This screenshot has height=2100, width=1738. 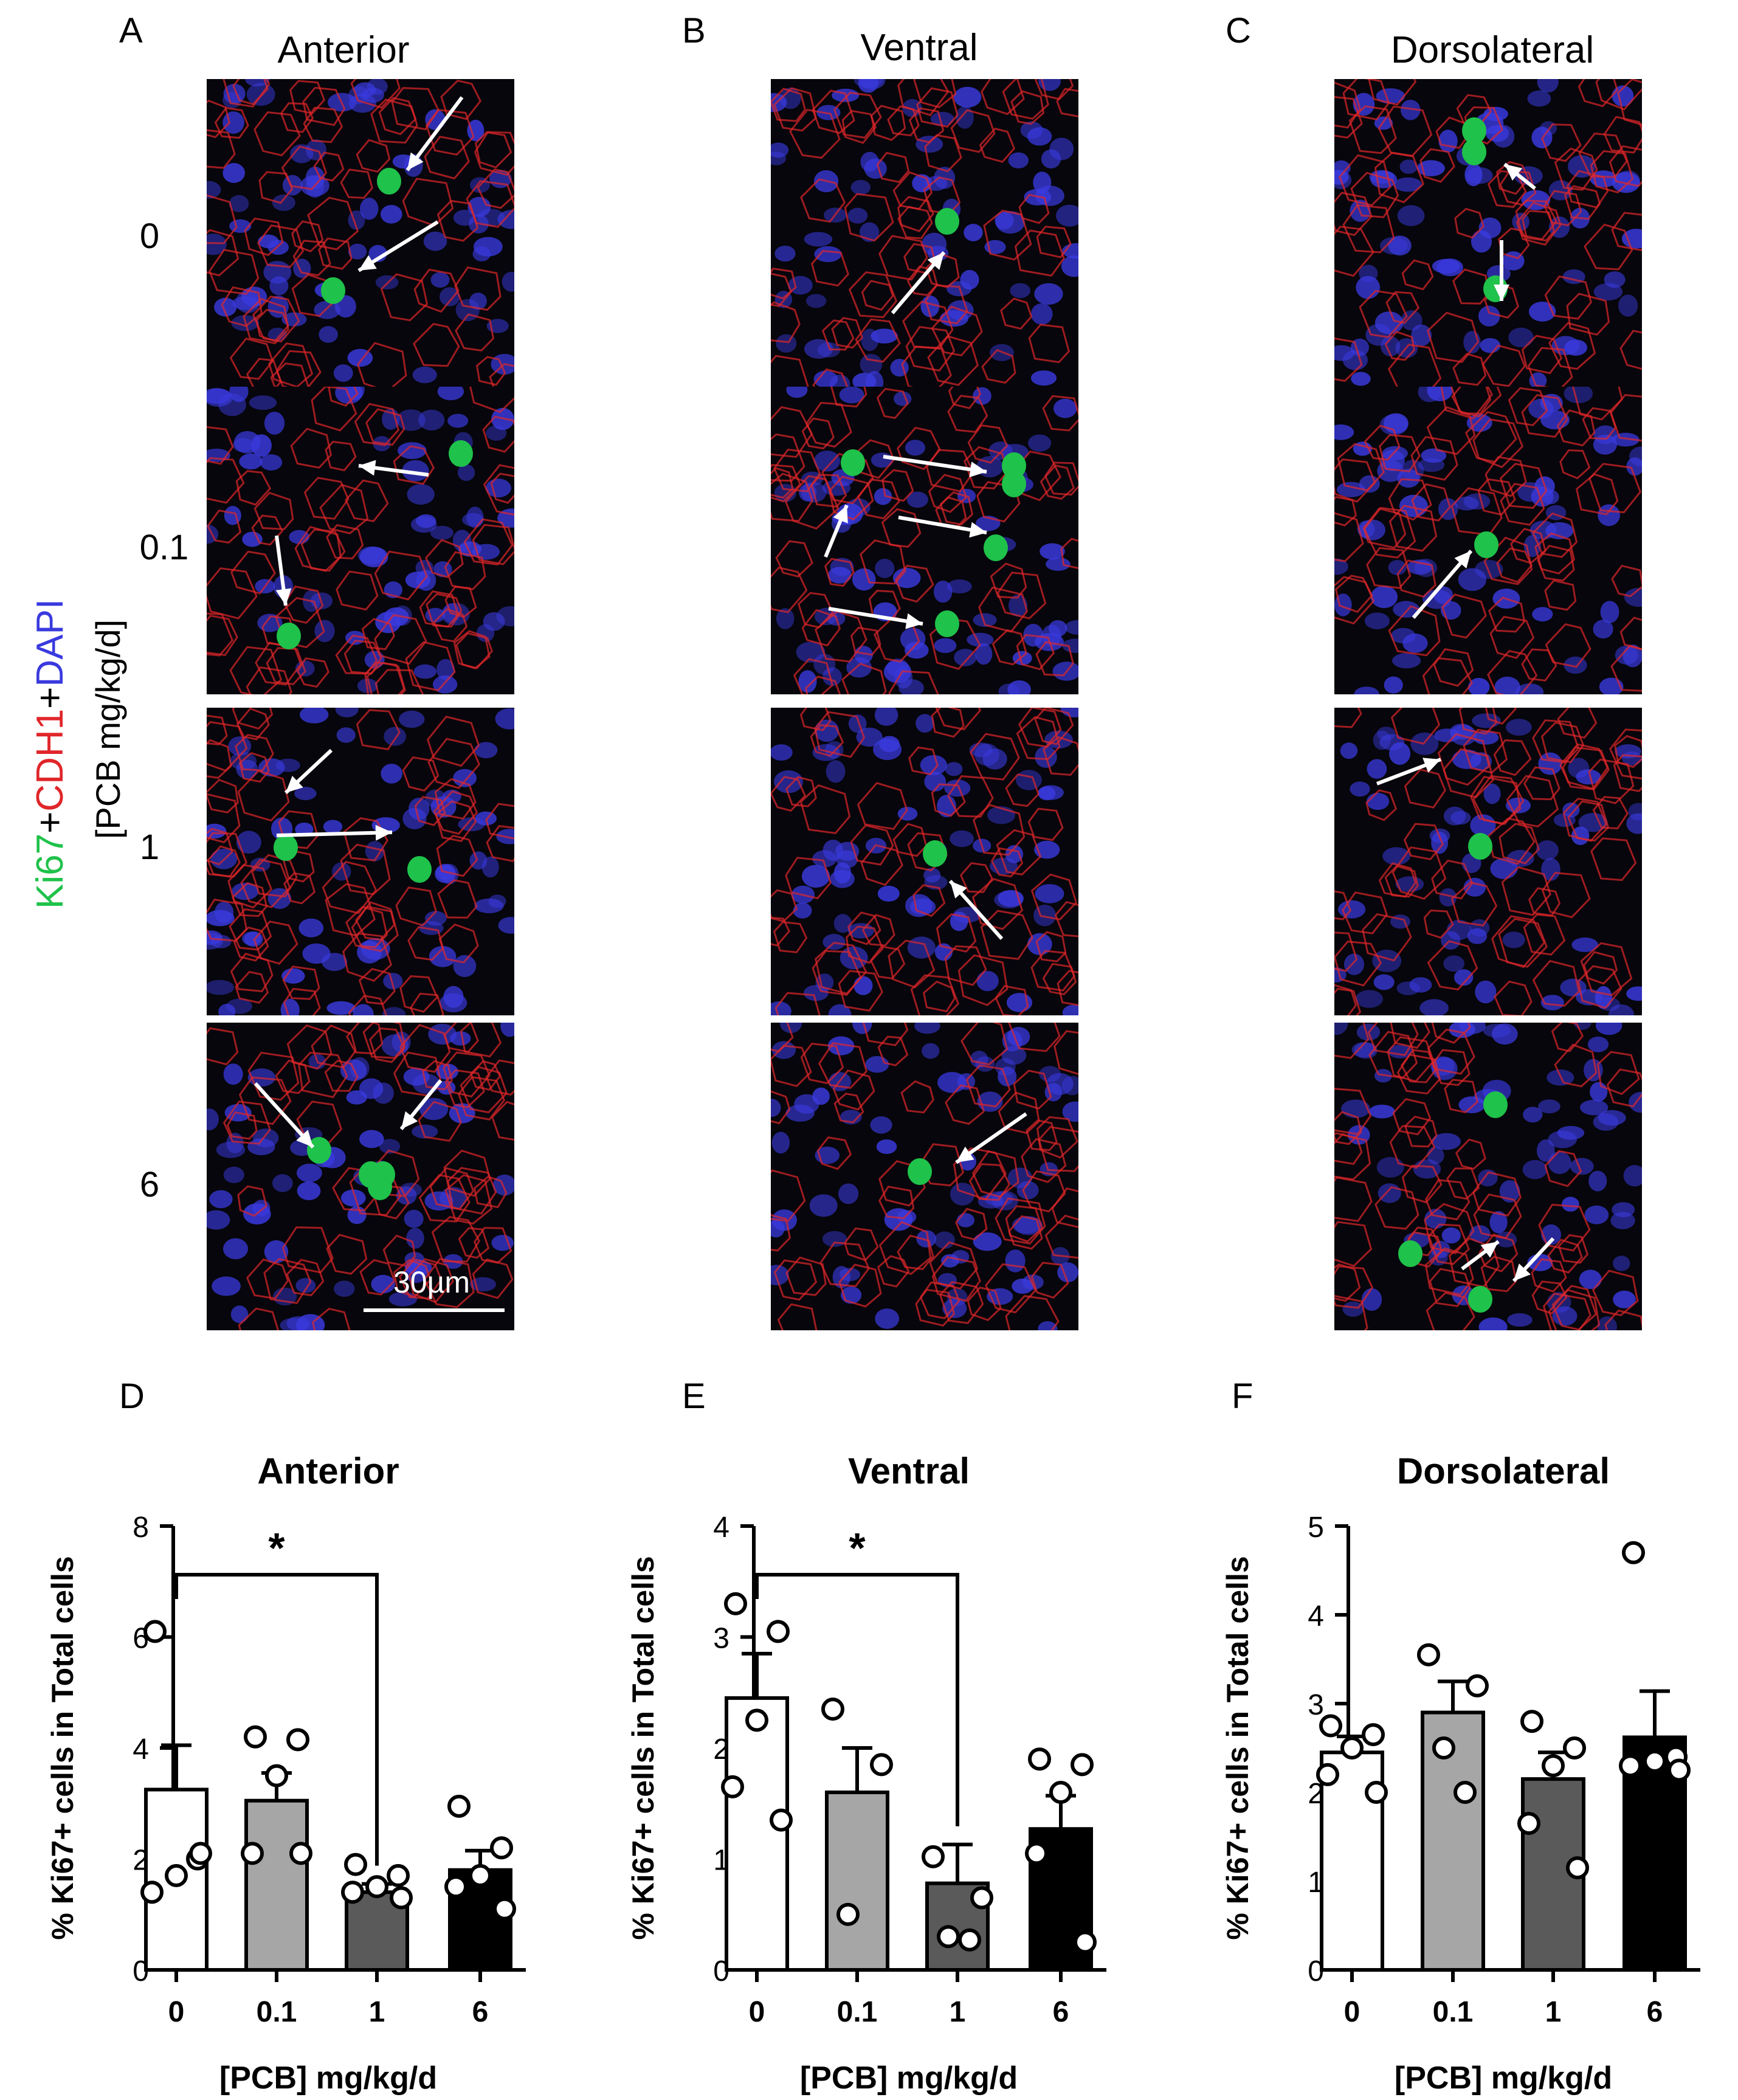 What do you see at coordinates (276, 1719) in the screenshot?
I see `significance-bracket` at bounding box center [276, 1719].